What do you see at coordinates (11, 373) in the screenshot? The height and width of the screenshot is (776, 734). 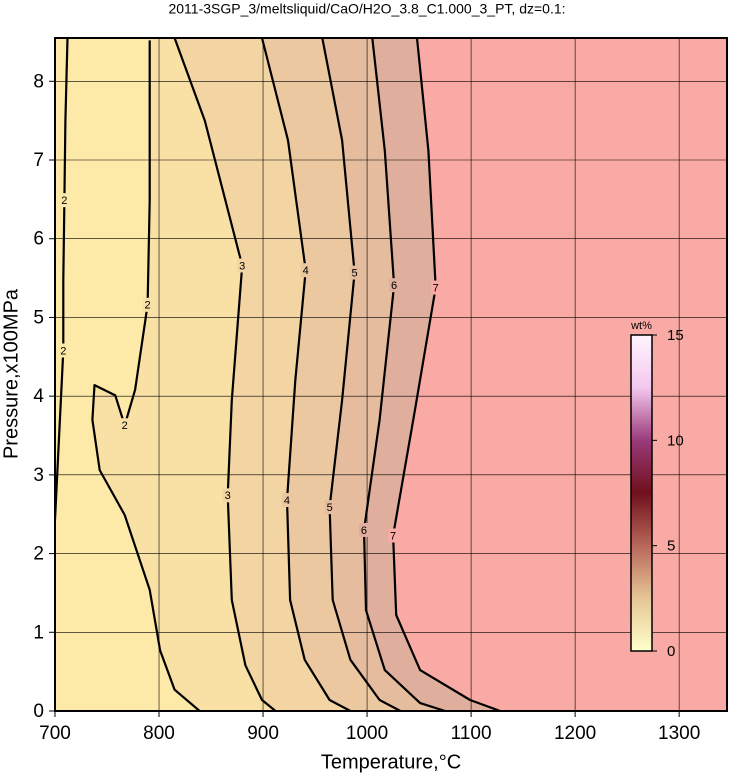 I see `y-axis-label: Pressure,x100MPa` at bounding box center [11, 373].